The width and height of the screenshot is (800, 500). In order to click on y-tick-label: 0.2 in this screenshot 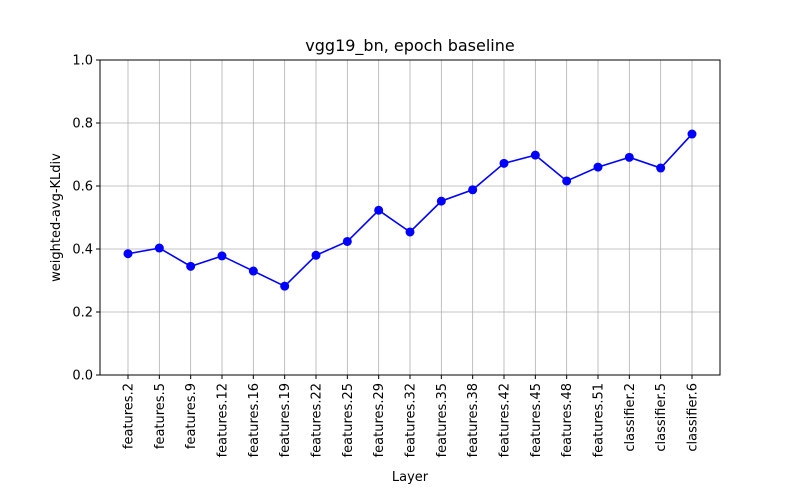, I will do `click(82, 313)`.